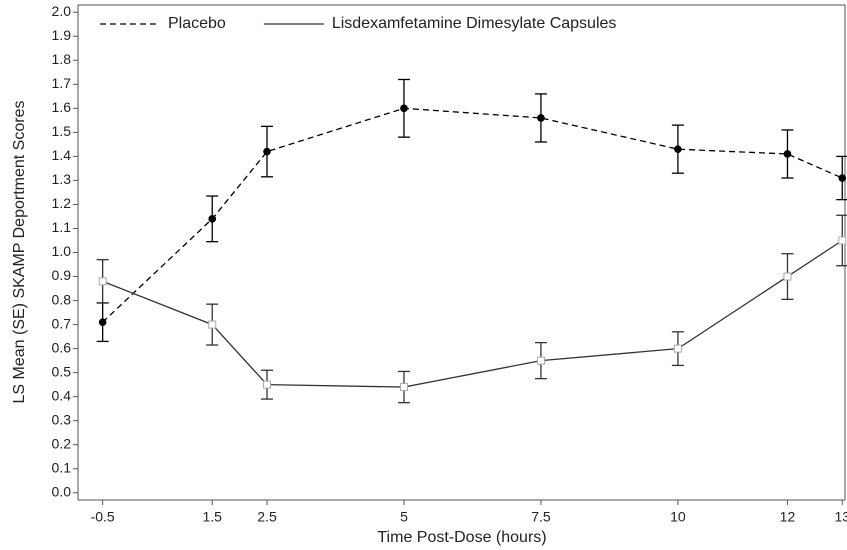 The image size is (847, 550). Describe the element at coordinates (62, 251) in the screenshot. I see `y-tick-label: 1.0` at that location.